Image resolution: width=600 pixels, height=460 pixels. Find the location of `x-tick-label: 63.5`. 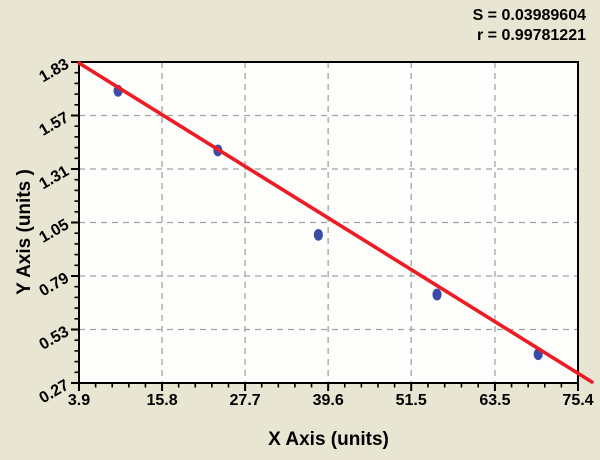

x-tick-label: 63.5 is located at coordinates (494, 400).